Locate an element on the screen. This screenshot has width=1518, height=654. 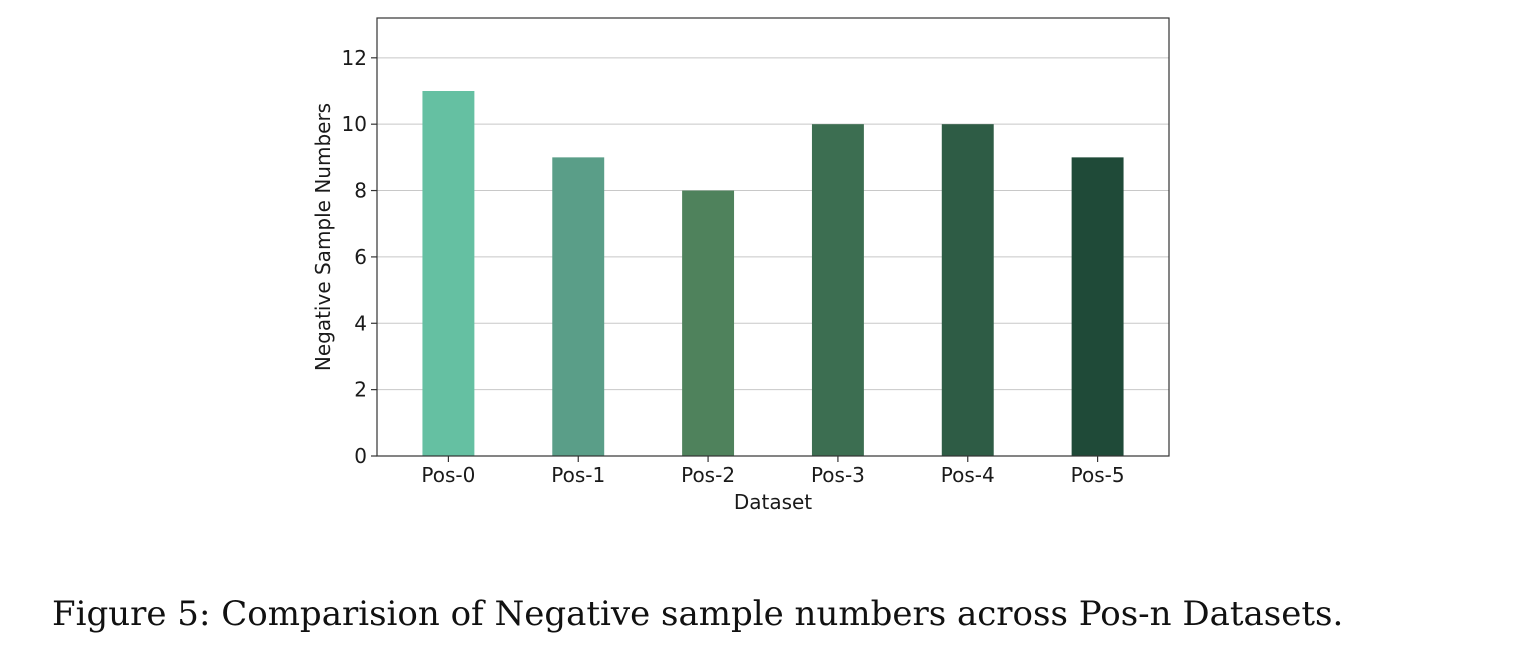
y-tick-label: 6 is located at coordinates (360, 257).